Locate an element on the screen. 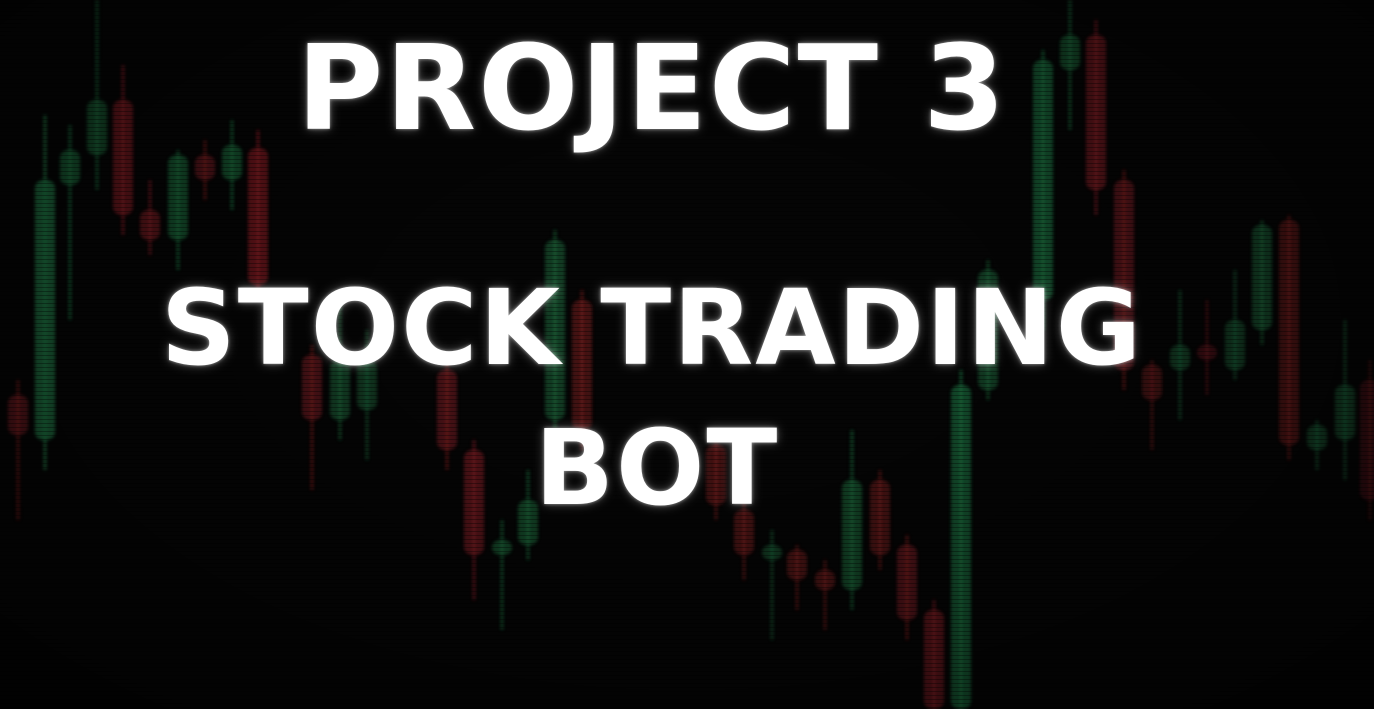 The height and width of the screenshot is (709, 1374). title-project-number: PROJECT 3 is located at coordinates (652, 88).